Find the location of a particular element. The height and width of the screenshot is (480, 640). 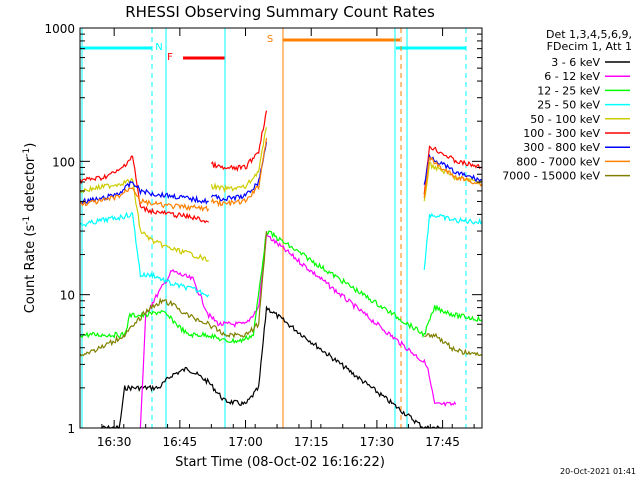

chart-title: RHESSI Observing Summary Count Rates is located at coordinates (280, 12).